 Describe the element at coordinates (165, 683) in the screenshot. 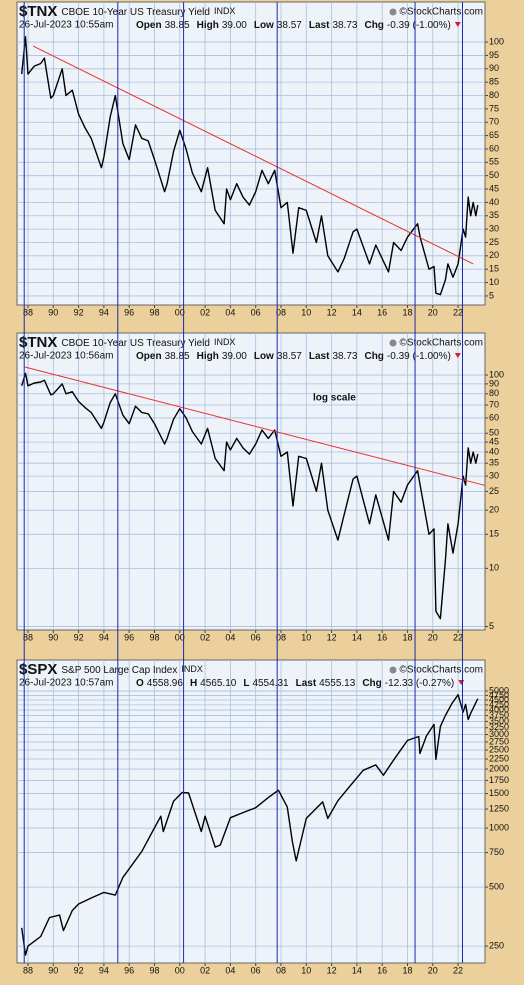

I see `quote-value: 4558.96` at that location.